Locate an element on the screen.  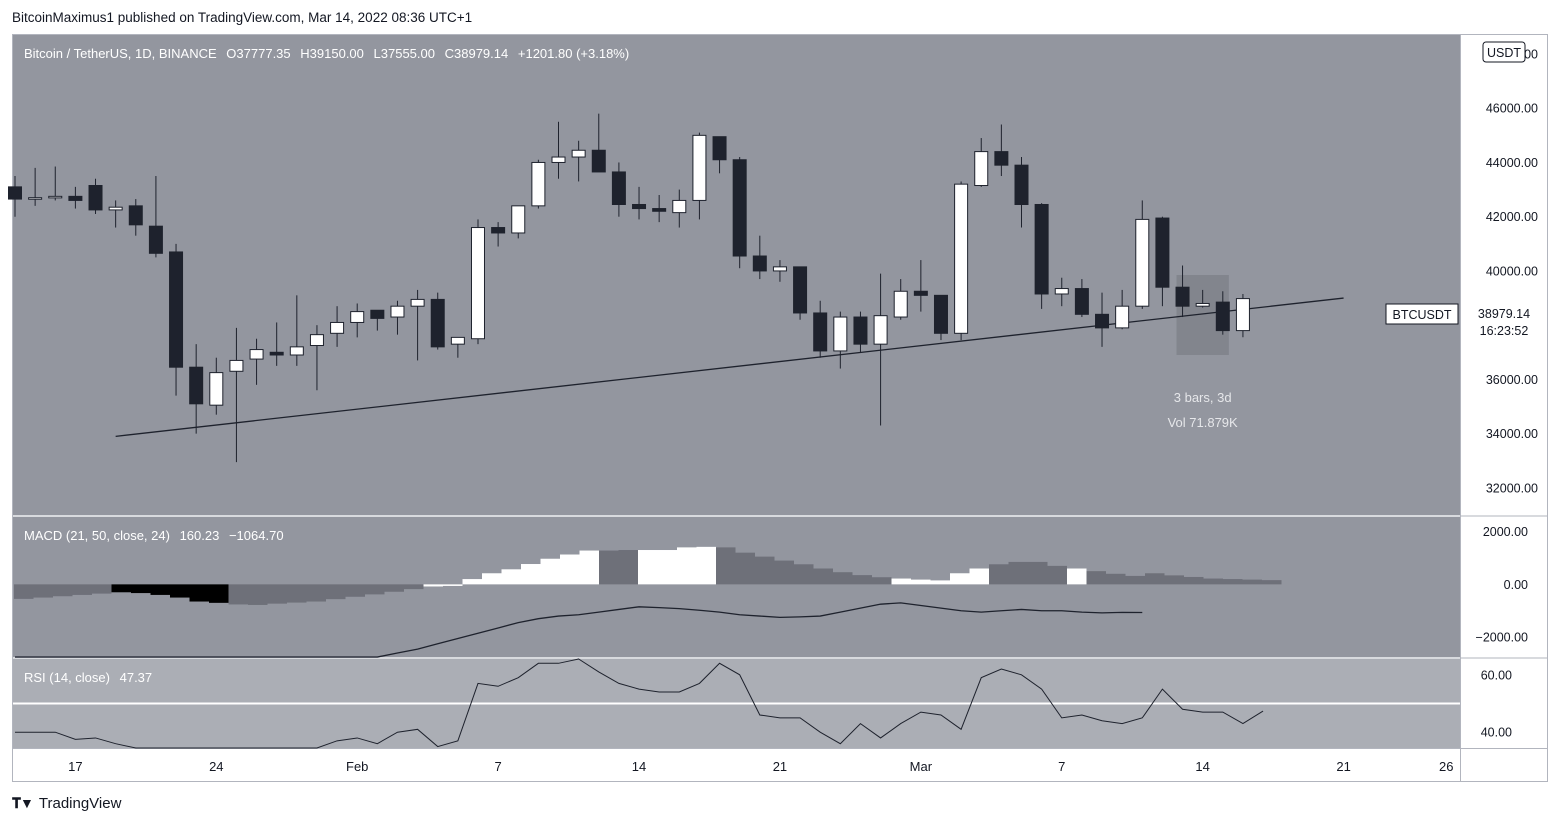
legend-close-value: 38979.14 is located at coordinates (481, 53).